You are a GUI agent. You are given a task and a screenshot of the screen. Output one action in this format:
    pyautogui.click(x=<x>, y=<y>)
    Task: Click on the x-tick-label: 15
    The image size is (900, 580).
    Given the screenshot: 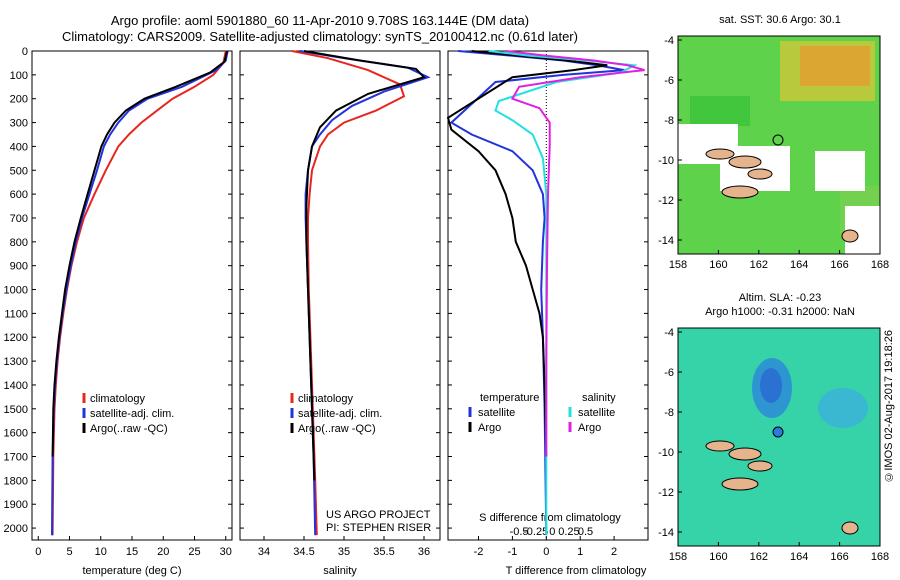 What is the action you would take?
    pyautogui.click(x=132, y=552)
    